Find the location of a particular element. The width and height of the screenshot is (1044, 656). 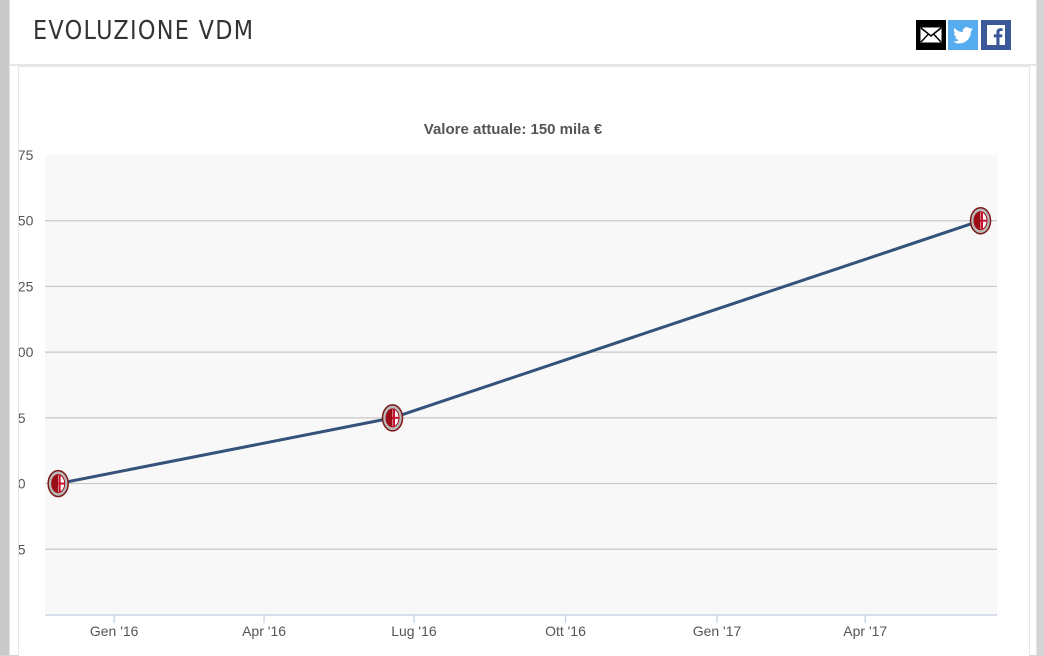

y-tick-label: 50 is located at coordinates (22, 484).